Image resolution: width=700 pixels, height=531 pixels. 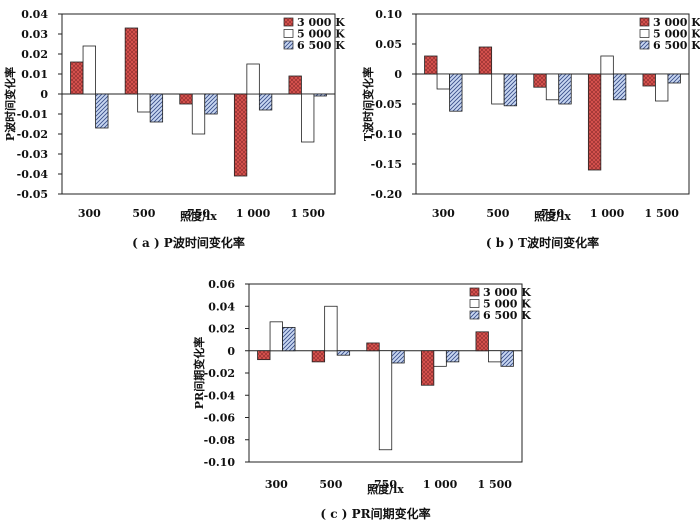 What do you see at coordinates (102, 111) in the screenshot?
I see `bar-a-s2-c0` at bounding box center [102, 111].